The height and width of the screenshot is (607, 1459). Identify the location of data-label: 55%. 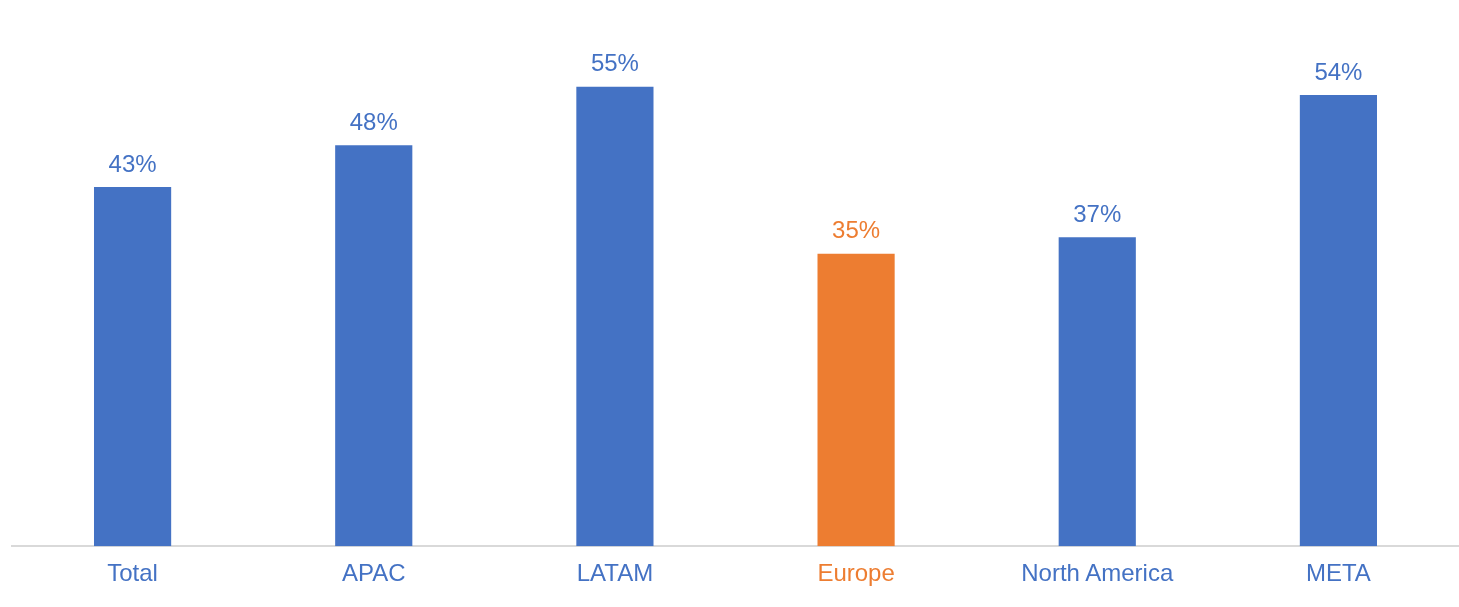
(614, 63).